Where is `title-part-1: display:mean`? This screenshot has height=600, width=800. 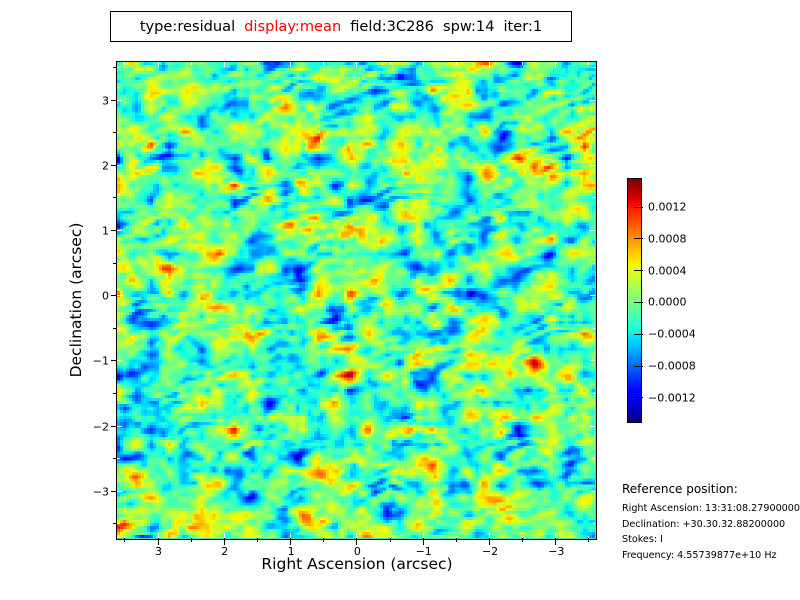 title-part-1: display:mean is located at coordinates (293, 26).